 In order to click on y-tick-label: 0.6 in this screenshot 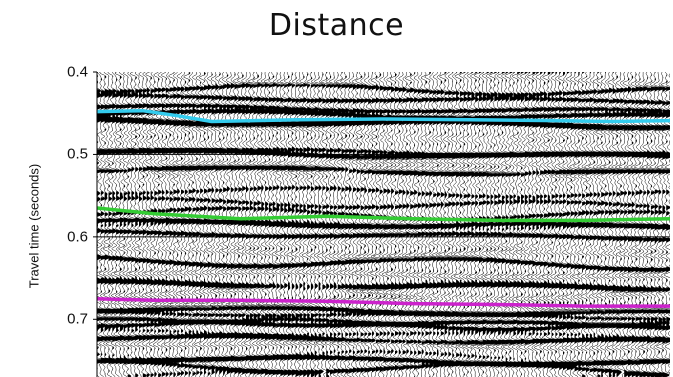, I will do `click(77, 237)`.